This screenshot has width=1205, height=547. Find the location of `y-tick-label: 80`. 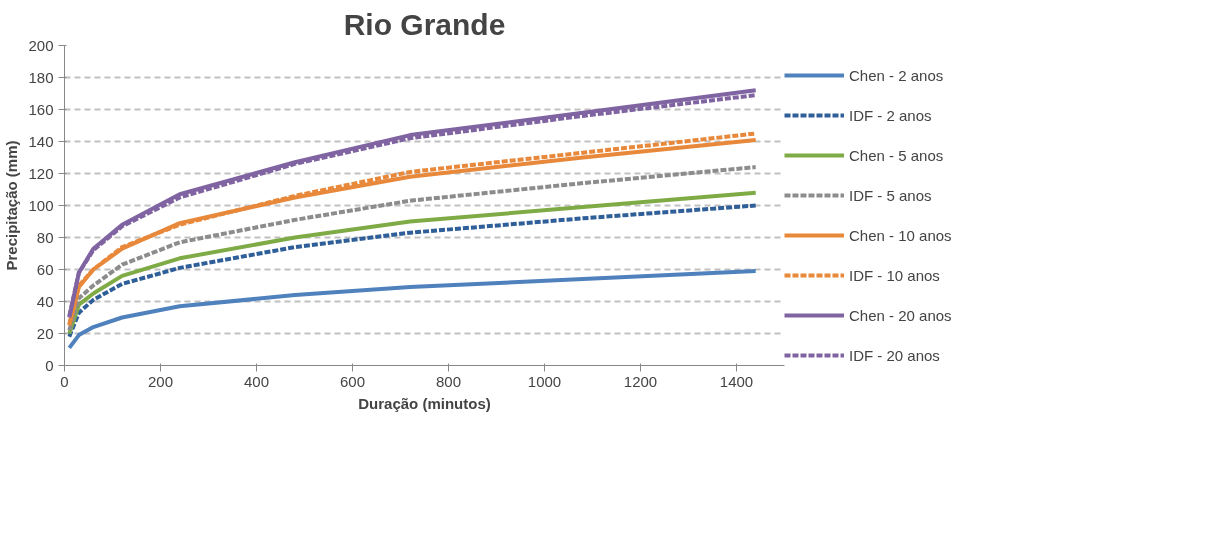

y-tick-label: 80 is located at coordinates (45, 237).